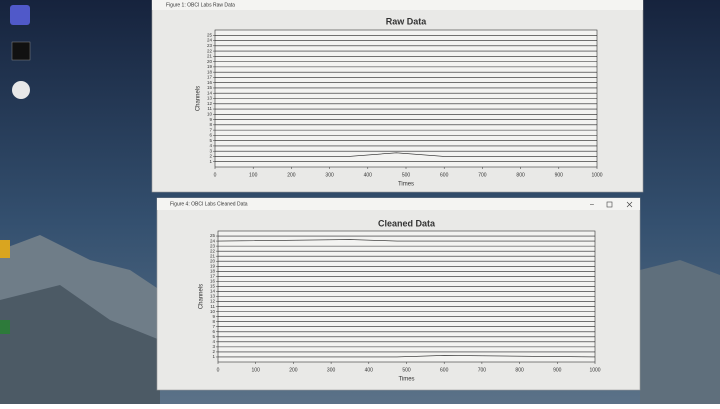 This screenshot has height=409, width=720. I want to click on close-button, so click(629, 204).